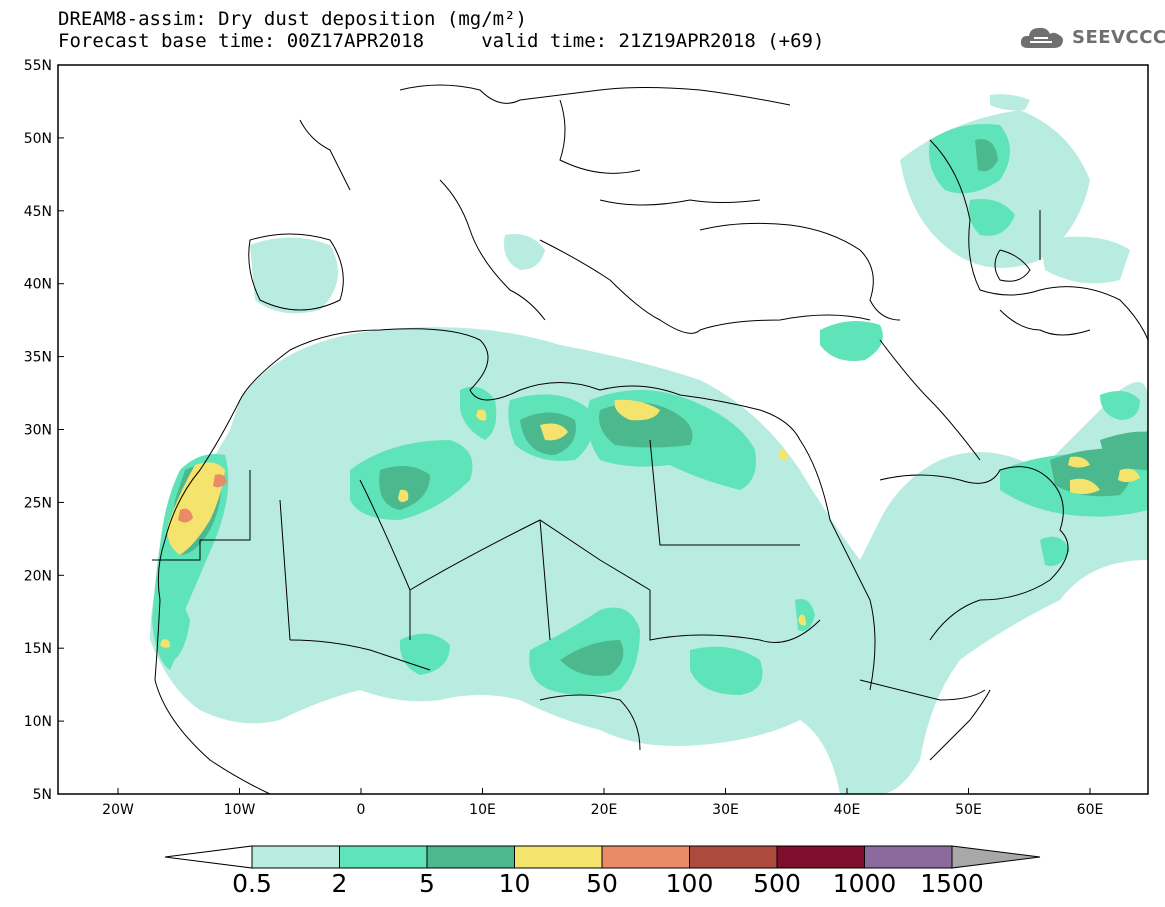 This screenshot has width=1165, height=907. What do you see at coordinates (602, 883) in the screenshot?
I see `colorbar-label: 50` at bounding box center [602, 883].